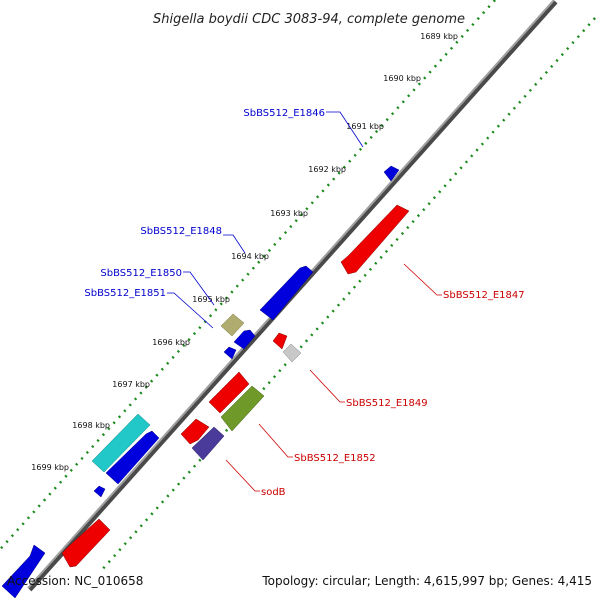  Describe the element at coordinates (335, 458) in the screenshot. I see `label-sbbs512-e1852: SbBS512_E1852` at that location.